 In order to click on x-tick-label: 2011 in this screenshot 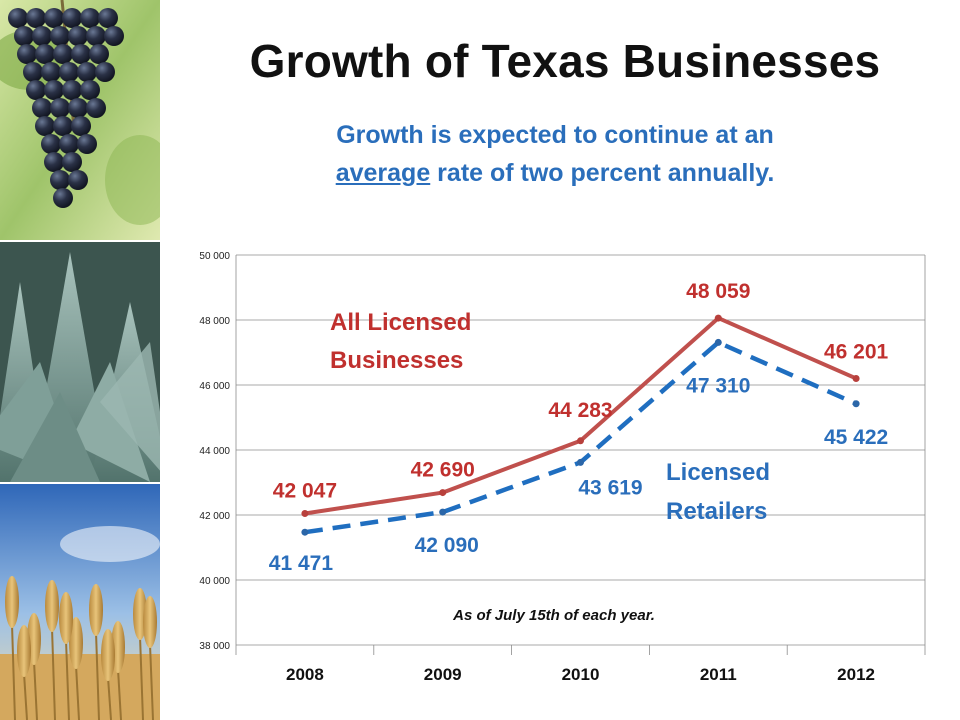, I will do `click(718, 674)`.